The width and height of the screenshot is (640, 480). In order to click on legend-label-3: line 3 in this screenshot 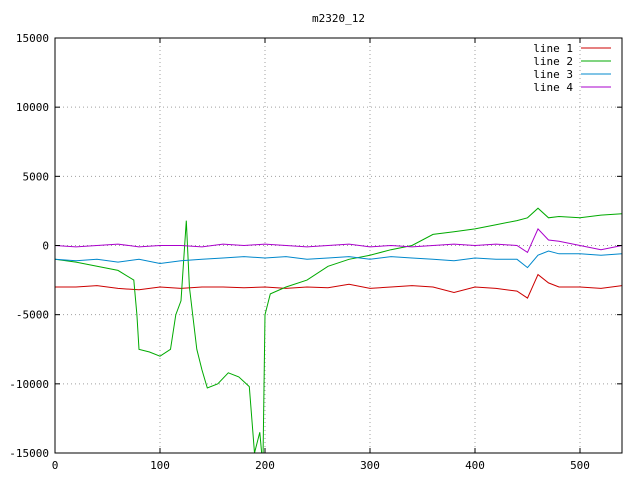, I will do `click(553, 74)`.